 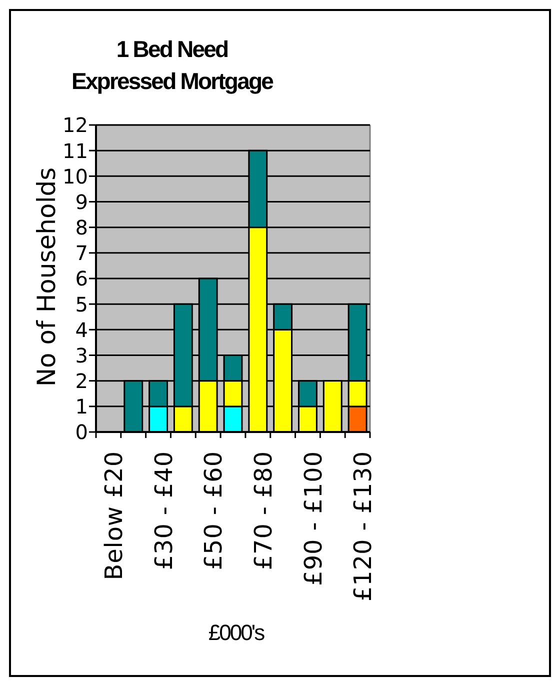 What do you see at coordinates (81, 228) in the screenshot?
I see `y-tick-label: 8` at bounding box center [81, 228].